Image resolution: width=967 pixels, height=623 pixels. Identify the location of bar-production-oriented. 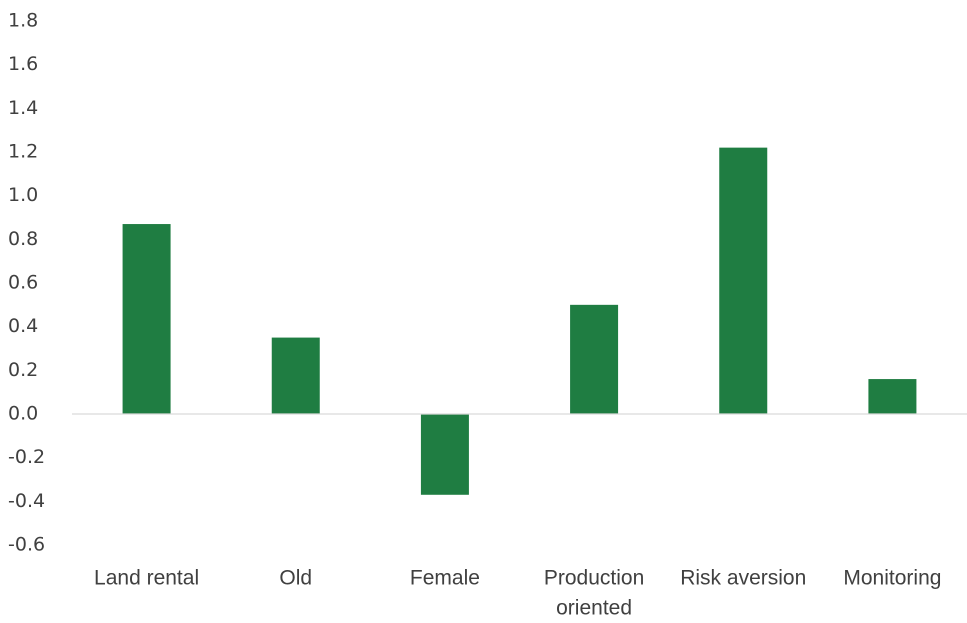
(594, 359).